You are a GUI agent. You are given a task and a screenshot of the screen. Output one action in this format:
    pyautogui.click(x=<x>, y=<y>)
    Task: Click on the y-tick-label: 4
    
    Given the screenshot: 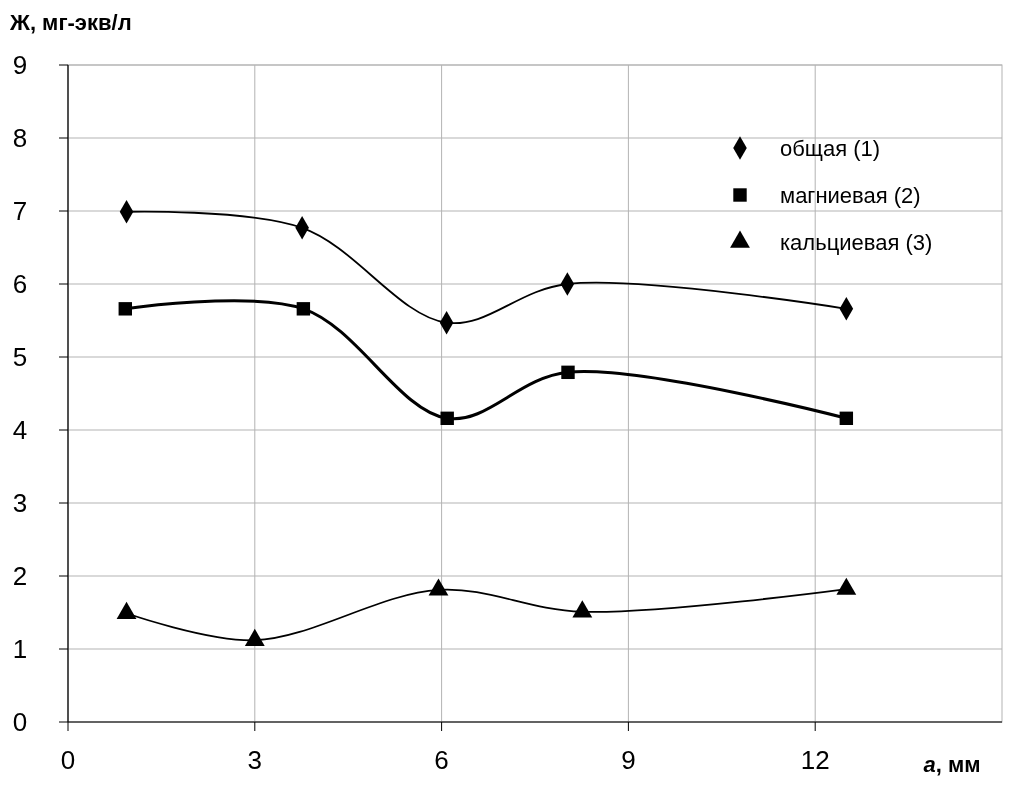 What is the action you would take?
    pyautogui.click(x=20, y=430)
    